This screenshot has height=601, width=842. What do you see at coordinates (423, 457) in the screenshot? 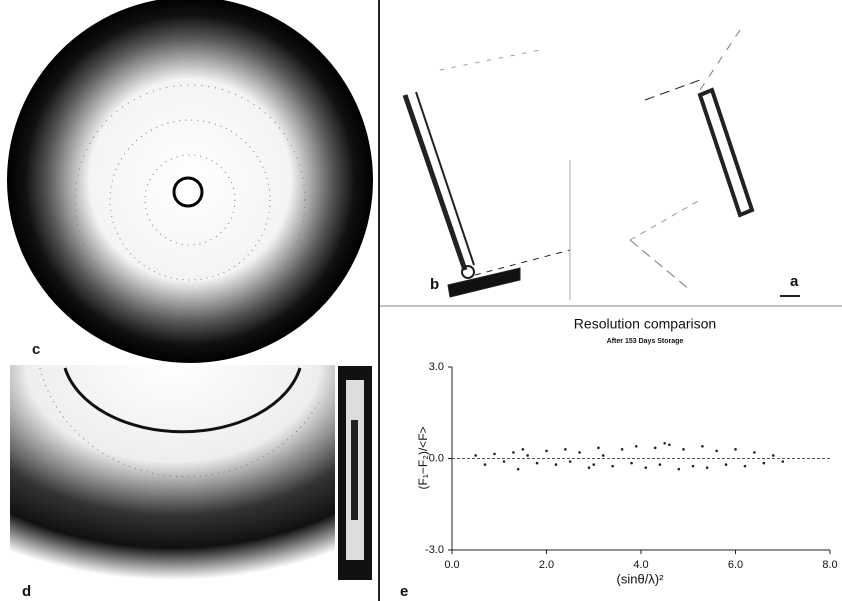
I see `y-axis-label: (F₁−F₂)/<F>` at bounding box center [423, 457].